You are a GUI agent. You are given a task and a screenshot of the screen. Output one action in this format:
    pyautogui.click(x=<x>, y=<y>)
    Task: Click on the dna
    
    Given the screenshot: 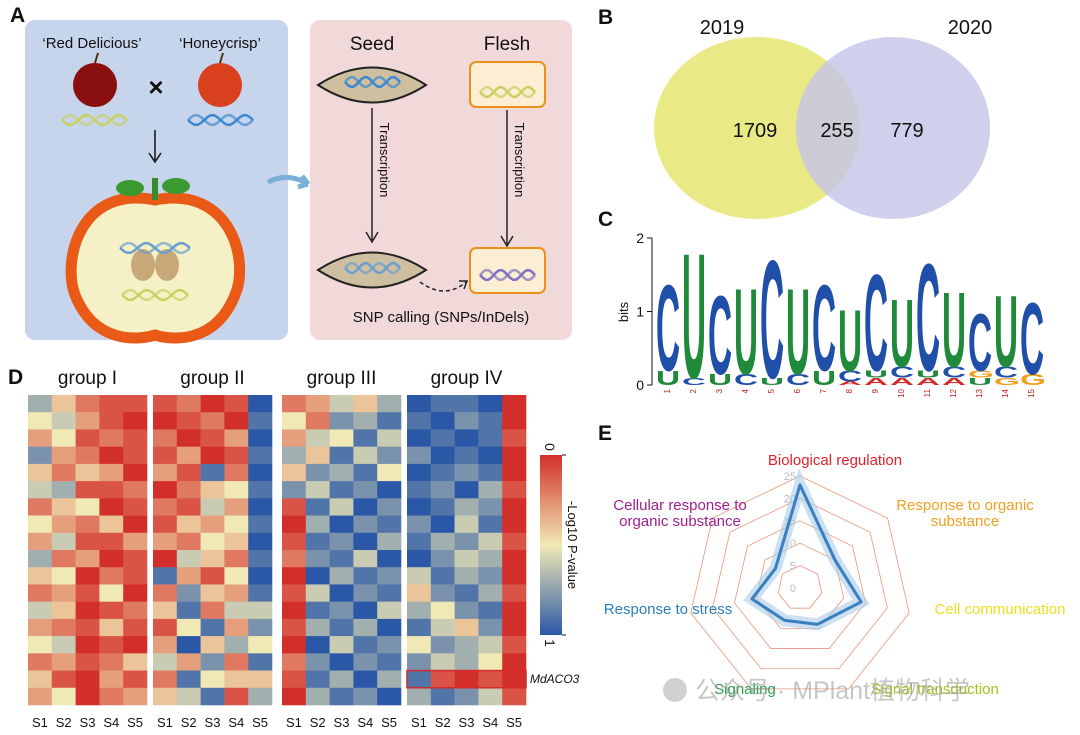 What is the action you would take?
    pyautogui.click(x=372, y=82)
    